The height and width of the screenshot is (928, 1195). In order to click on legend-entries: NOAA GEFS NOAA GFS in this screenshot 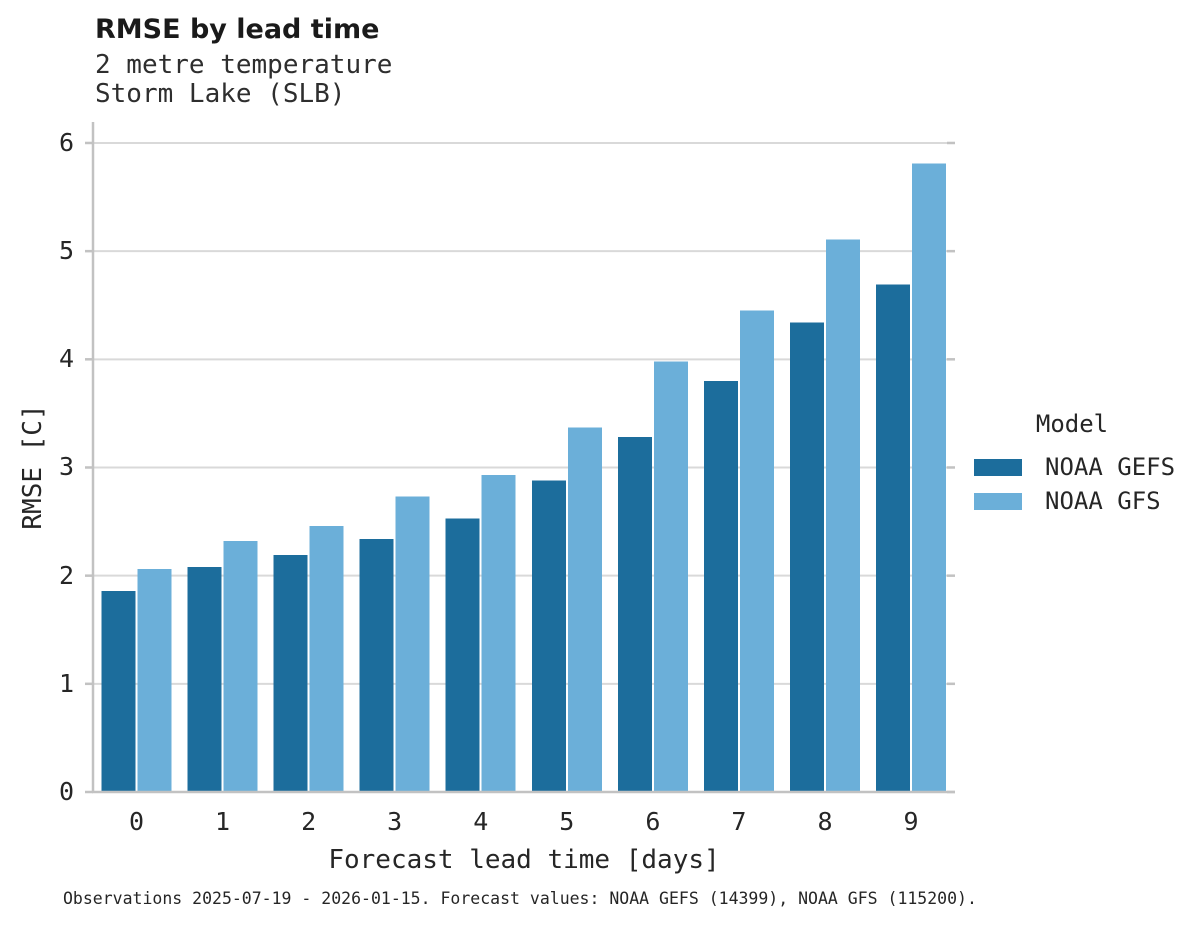, I will do `click(1072, 484)`.